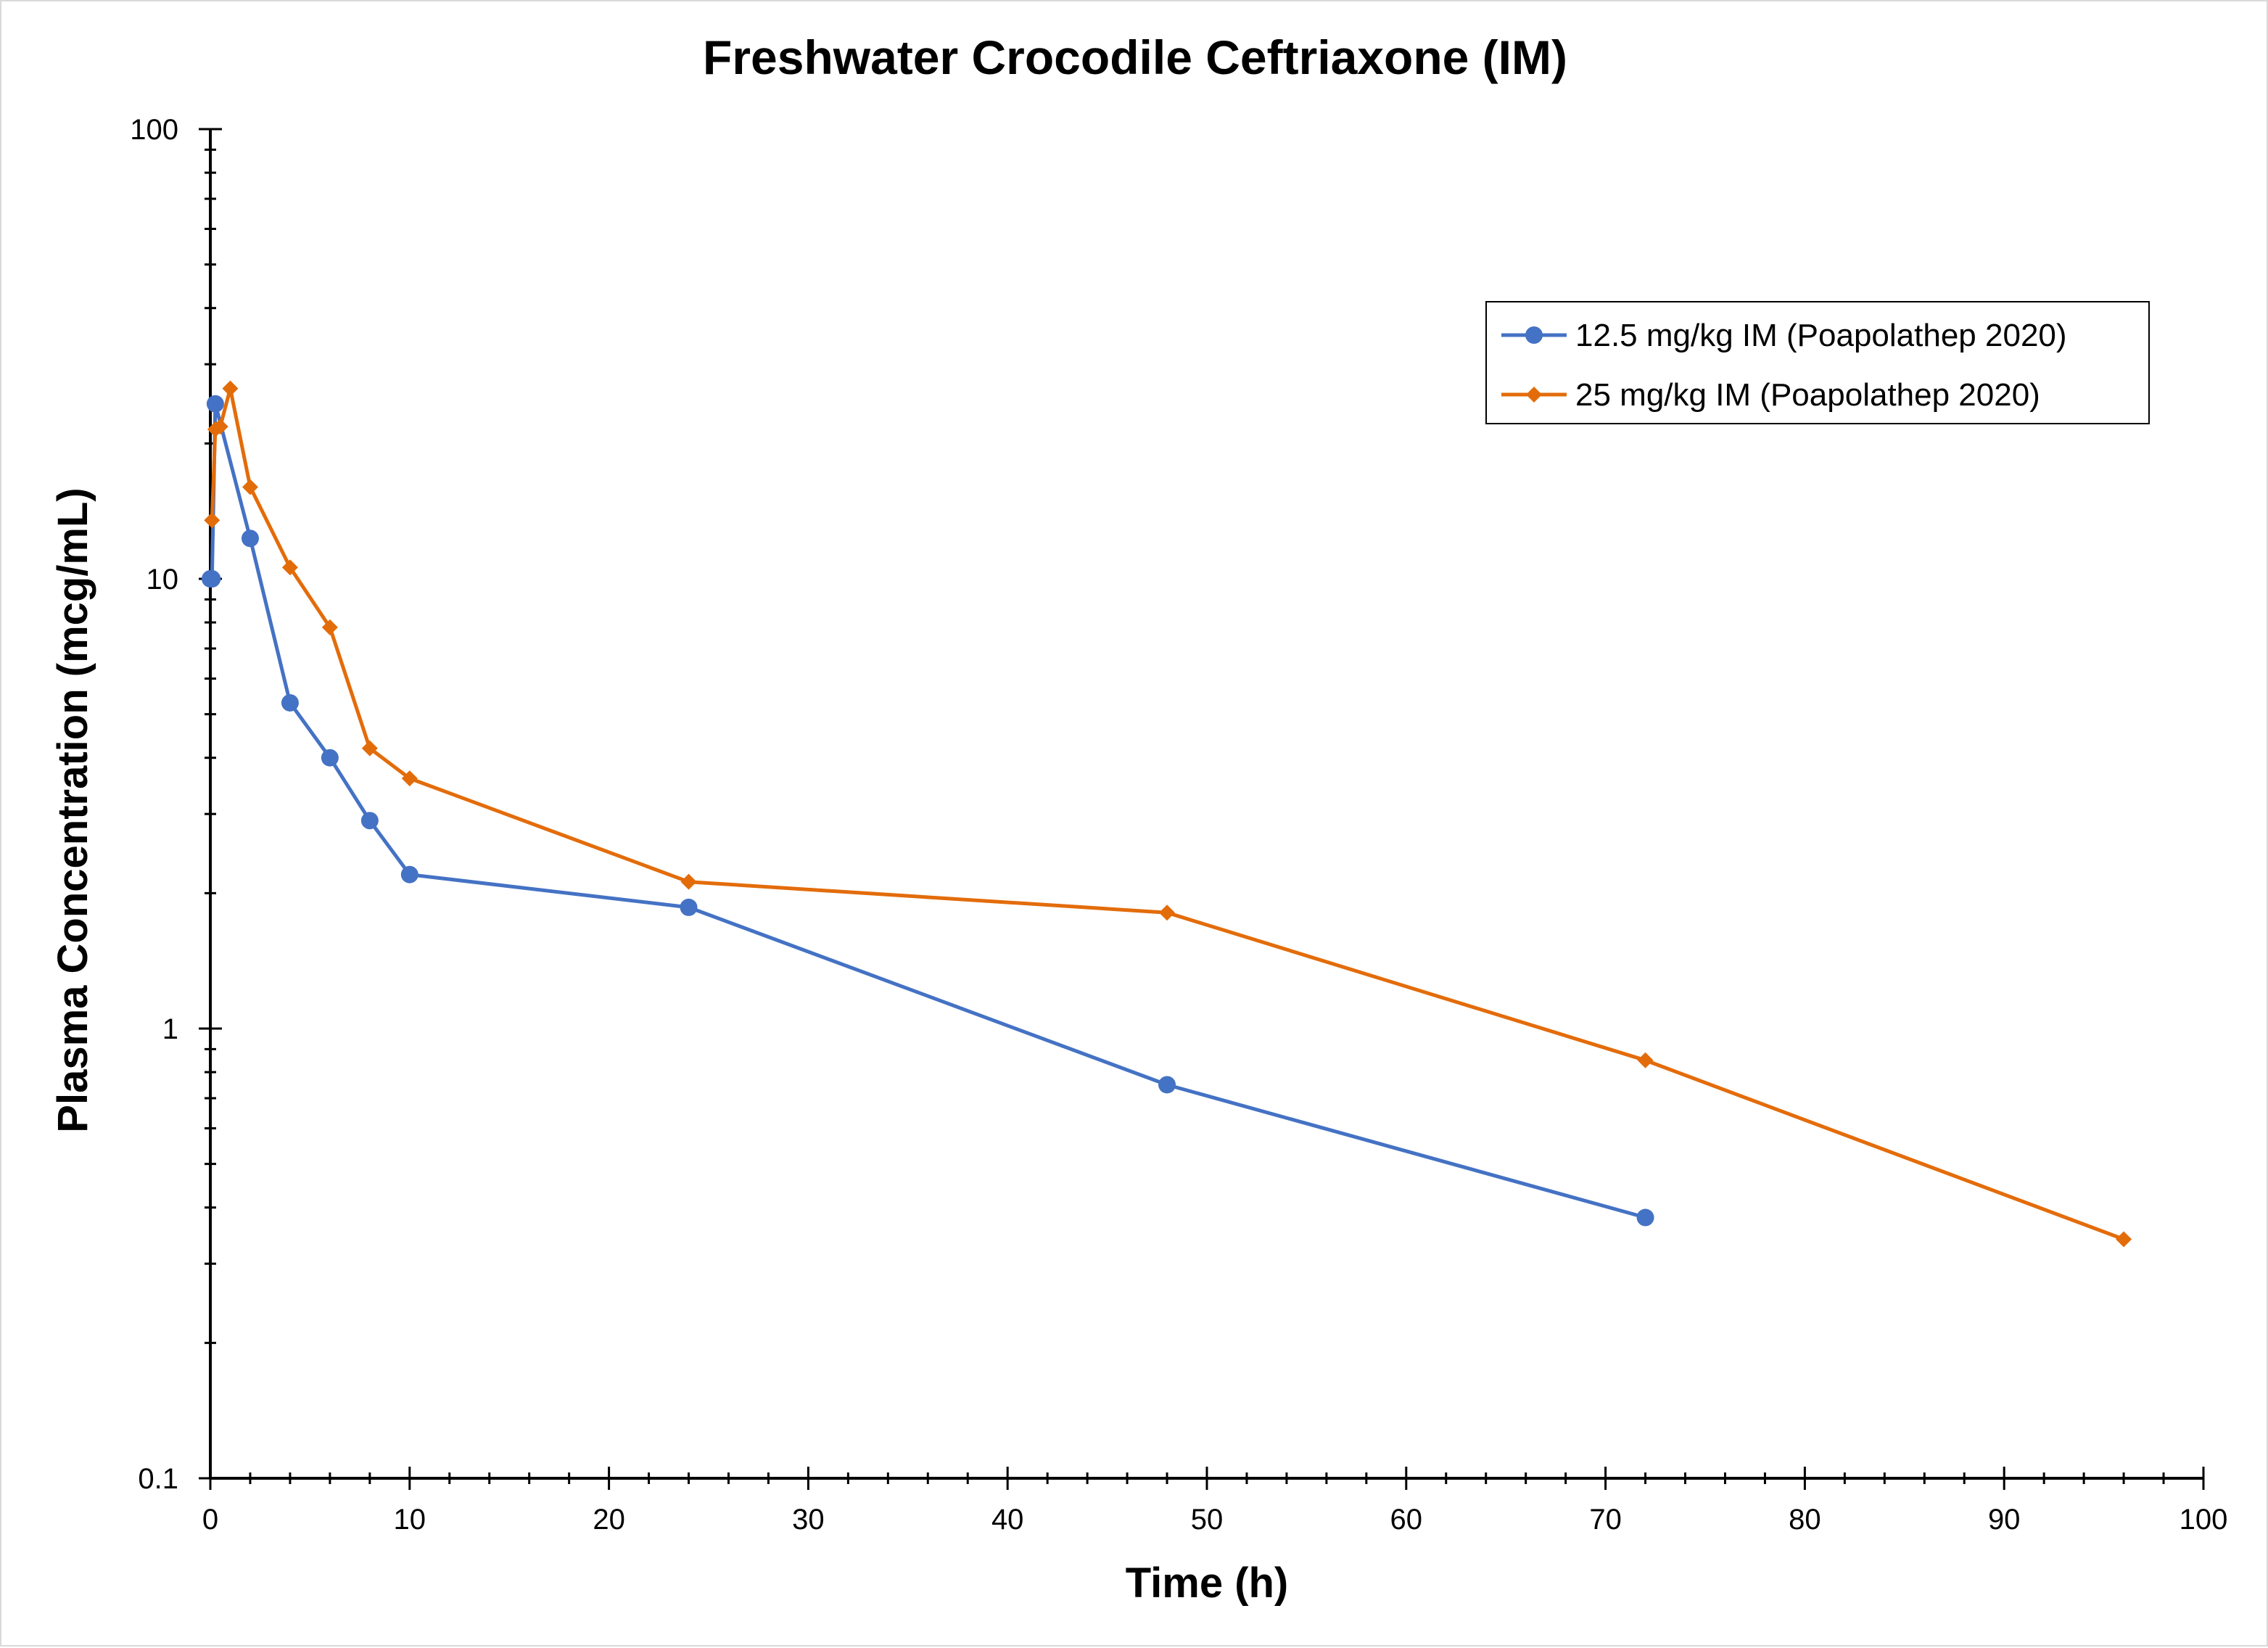 Image resolution: width=2268 pixels, height=1648 pixels. Describe the element at coordinates (410, 1520) in the screenshot. I see `x-tick-label: 10` at that location.